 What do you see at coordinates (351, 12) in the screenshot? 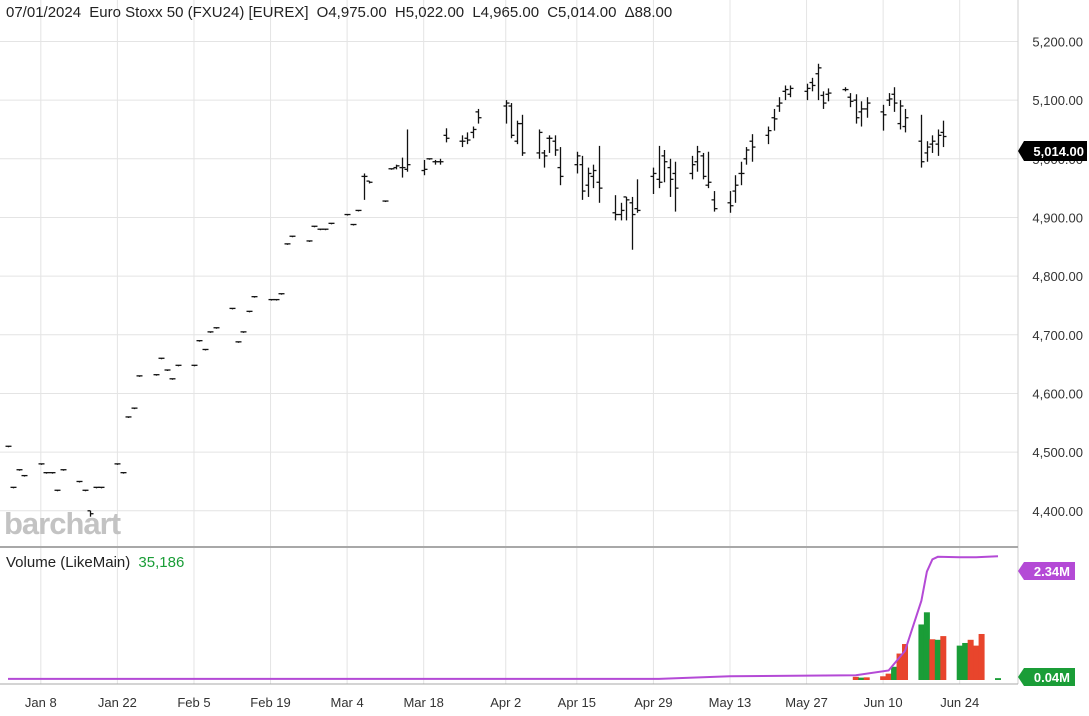
I see `header-open: O4,975.00` at bounding box center [351, 12].